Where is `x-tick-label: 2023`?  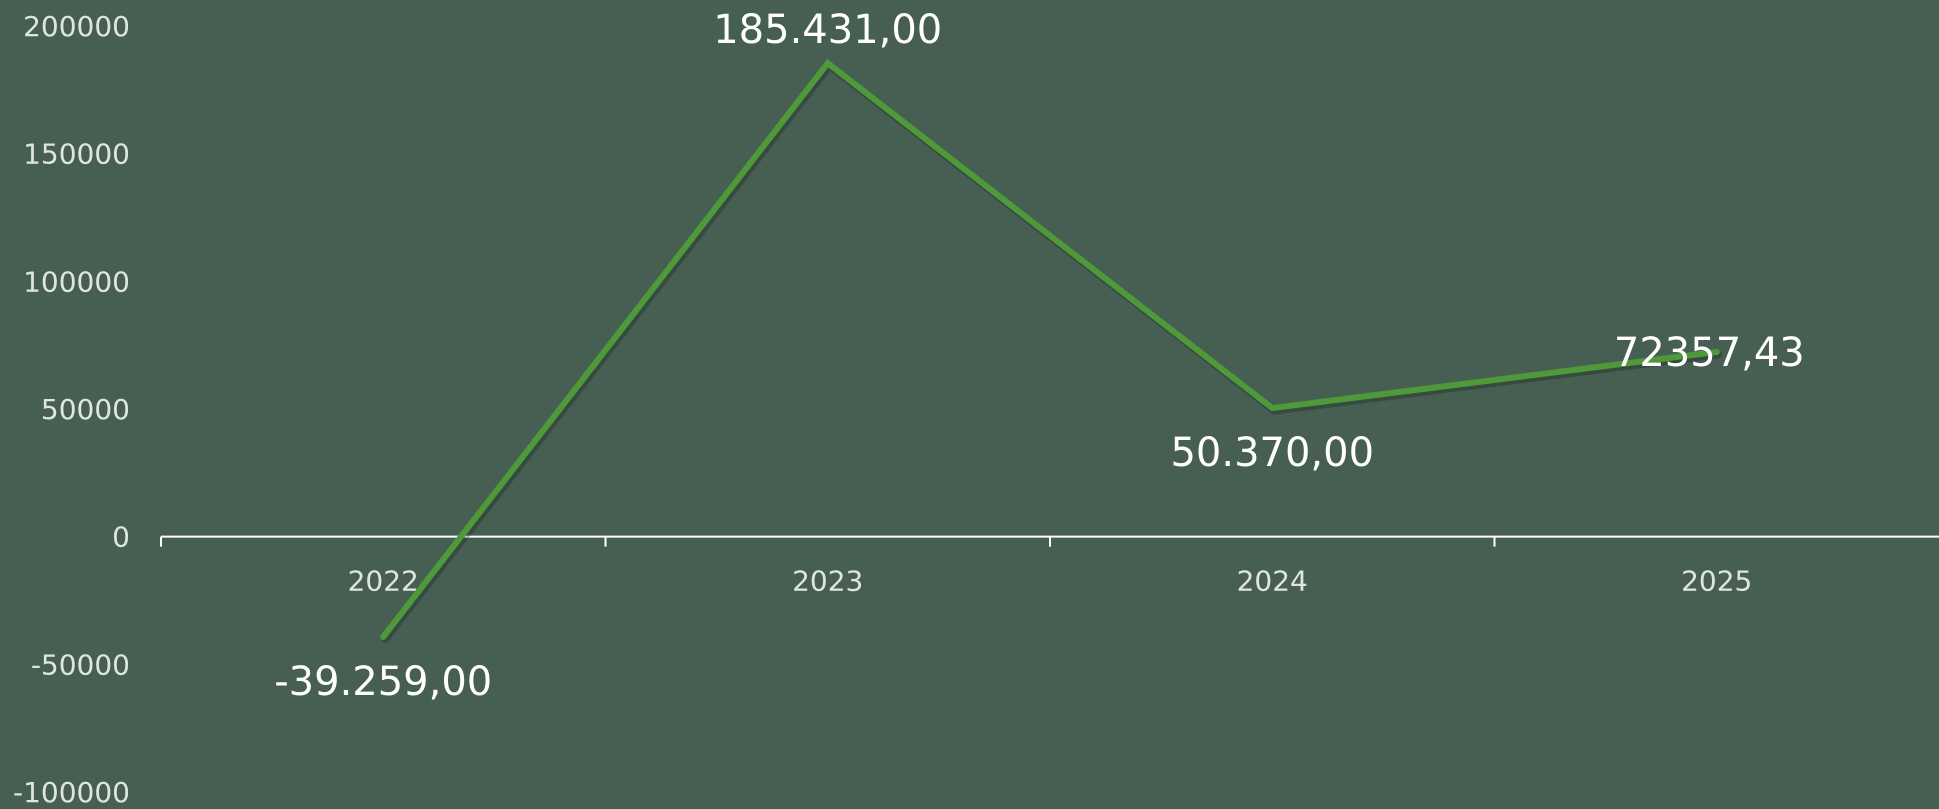
x-tick-label: 2023 is located at coordinates (827, 581).